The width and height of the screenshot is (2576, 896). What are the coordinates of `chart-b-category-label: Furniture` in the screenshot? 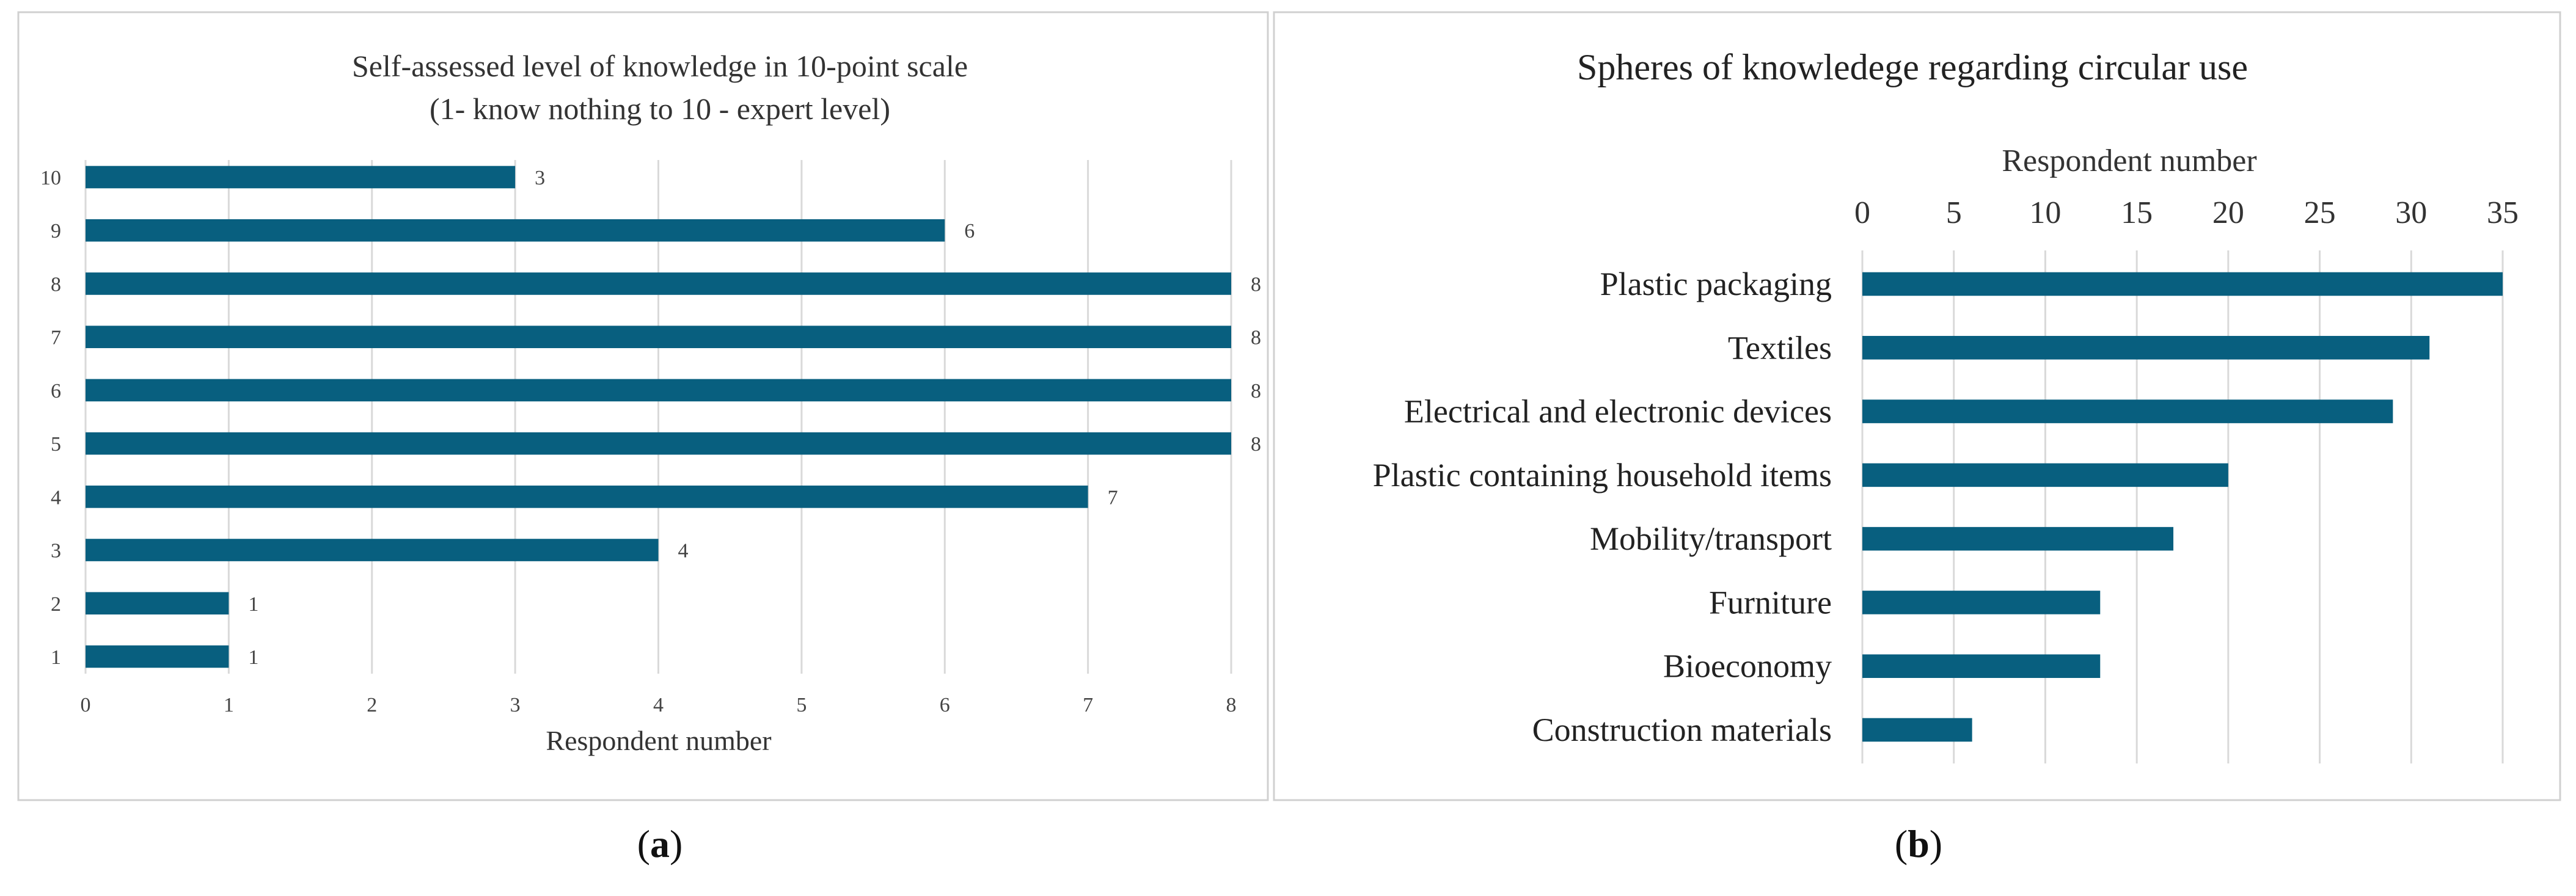 It's located at (1770, 603).